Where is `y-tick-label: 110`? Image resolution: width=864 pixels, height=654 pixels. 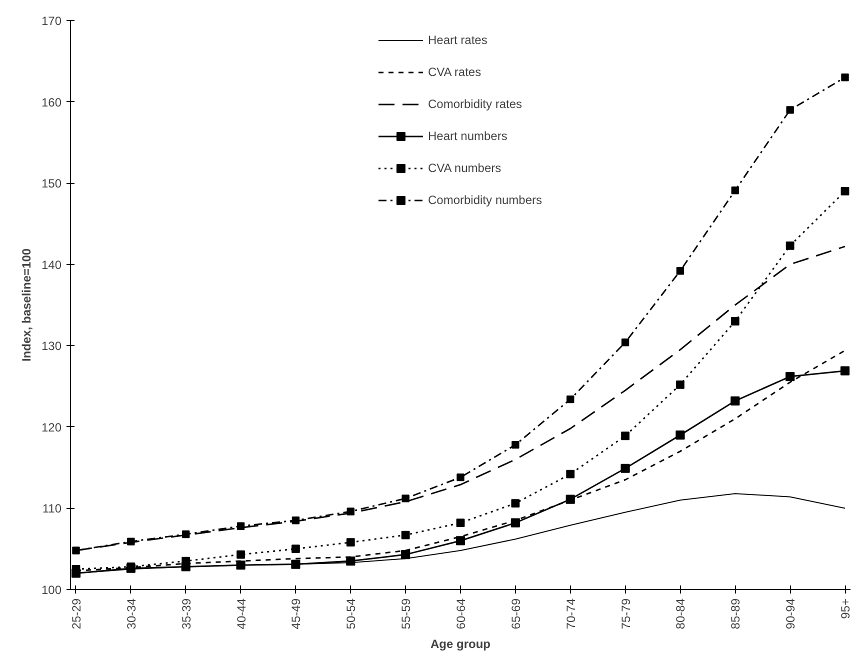 y-tick-label: 110 is located at coordinates (52, 509).